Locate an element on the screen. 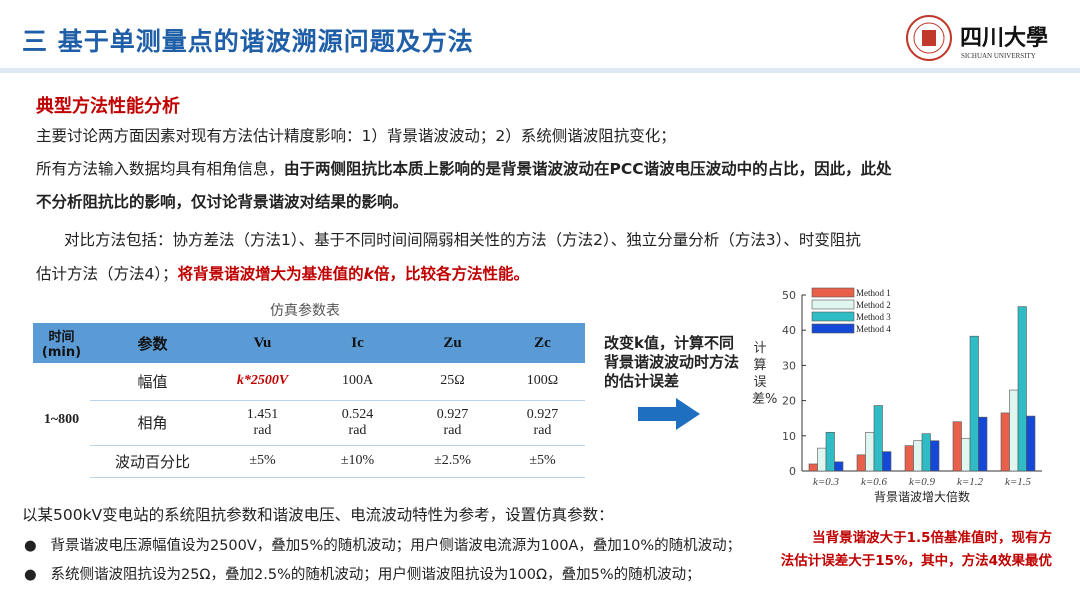 Image resolution: width=1080 pixels, height=608 pixels. col-ic: Ic is located at coordinates (357, 343).